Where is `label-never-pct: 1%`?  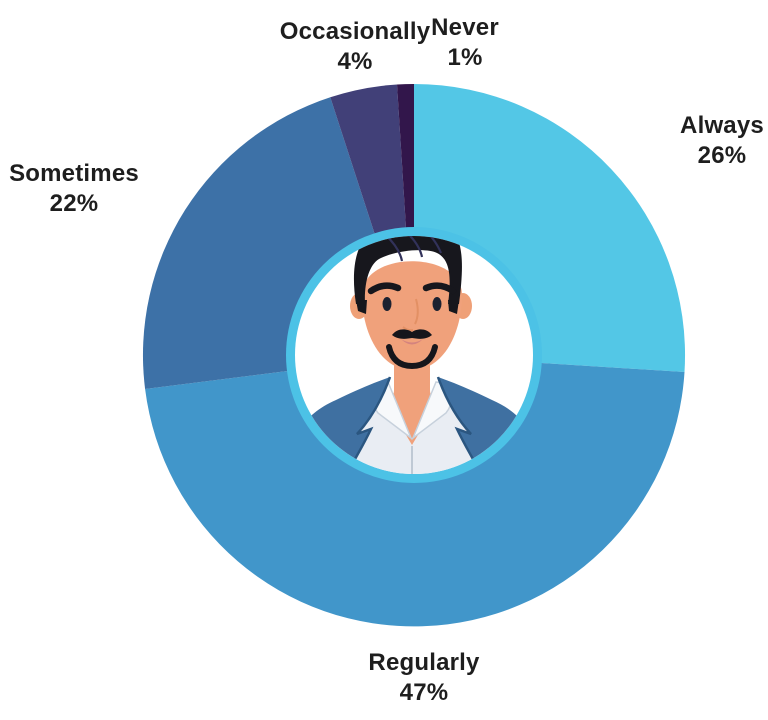
label-never-pct: 1% is located at coordinates (465, 57).